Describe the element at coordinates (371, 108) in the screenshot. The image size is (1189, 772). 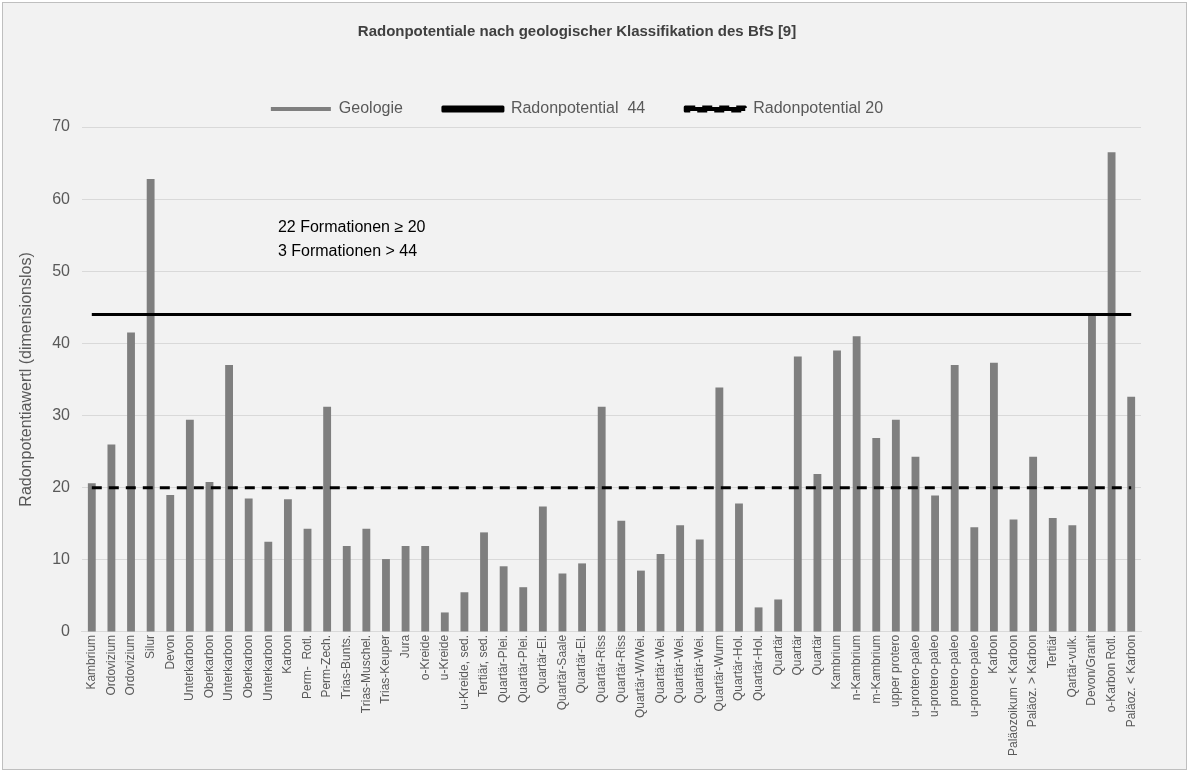
I see `legend-label: Geologie` at that location.